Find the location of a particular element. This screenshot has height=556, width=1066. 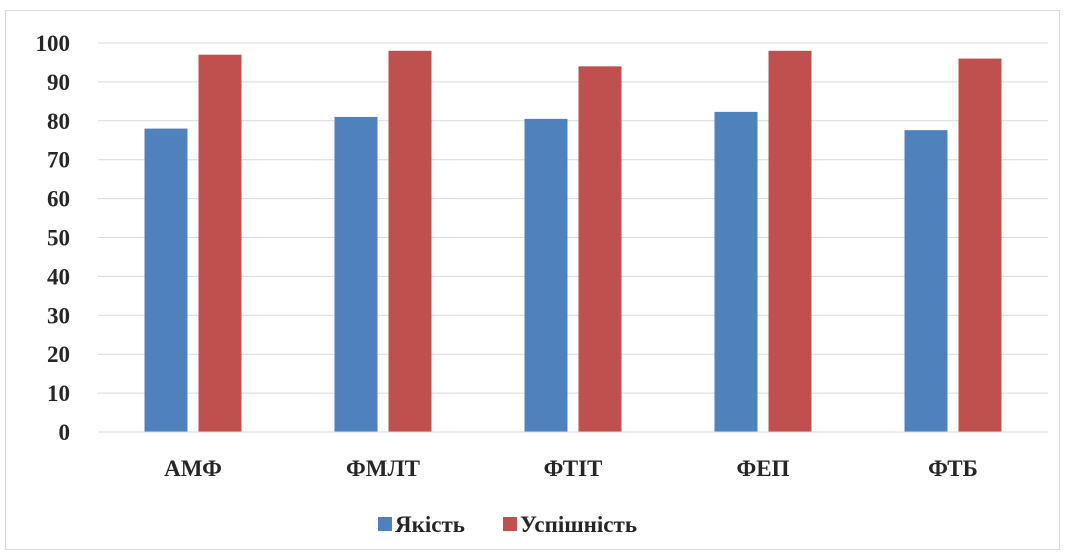

y-tick-label: 40 is located at coordinates (58, 276).